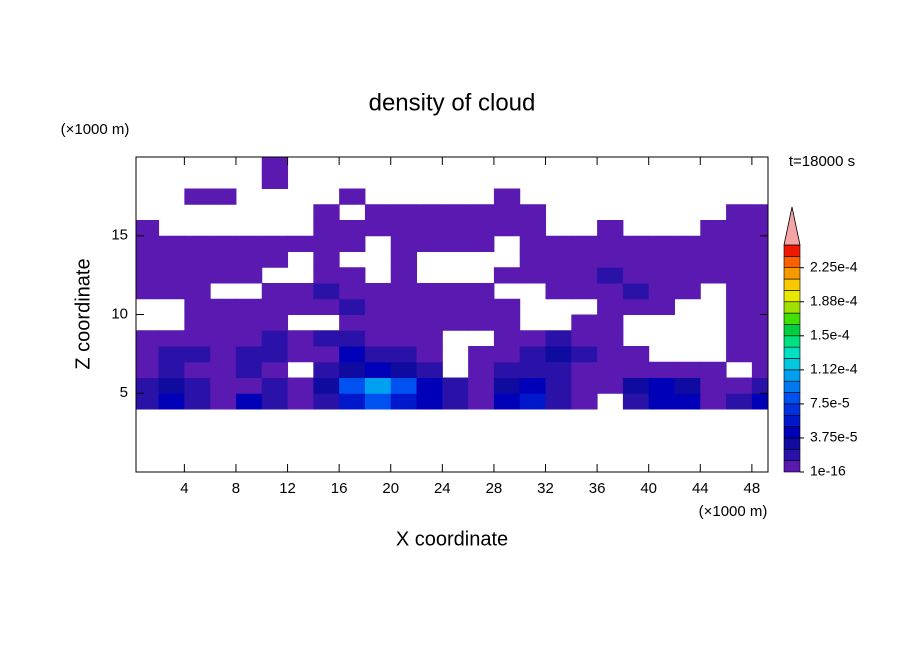 This screenshot has width=904, height=654. I want to click on y-tick-label: 15, so click(119, 235).